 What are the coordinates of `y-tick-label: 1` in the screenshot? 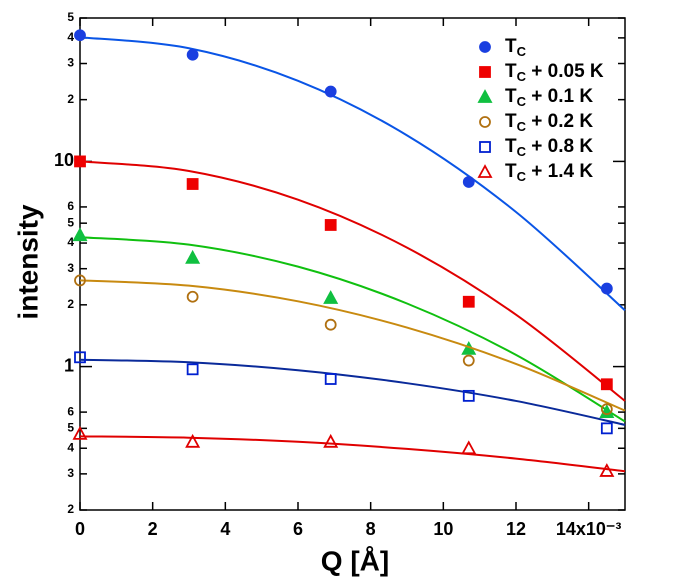 It's located at (69, 365).